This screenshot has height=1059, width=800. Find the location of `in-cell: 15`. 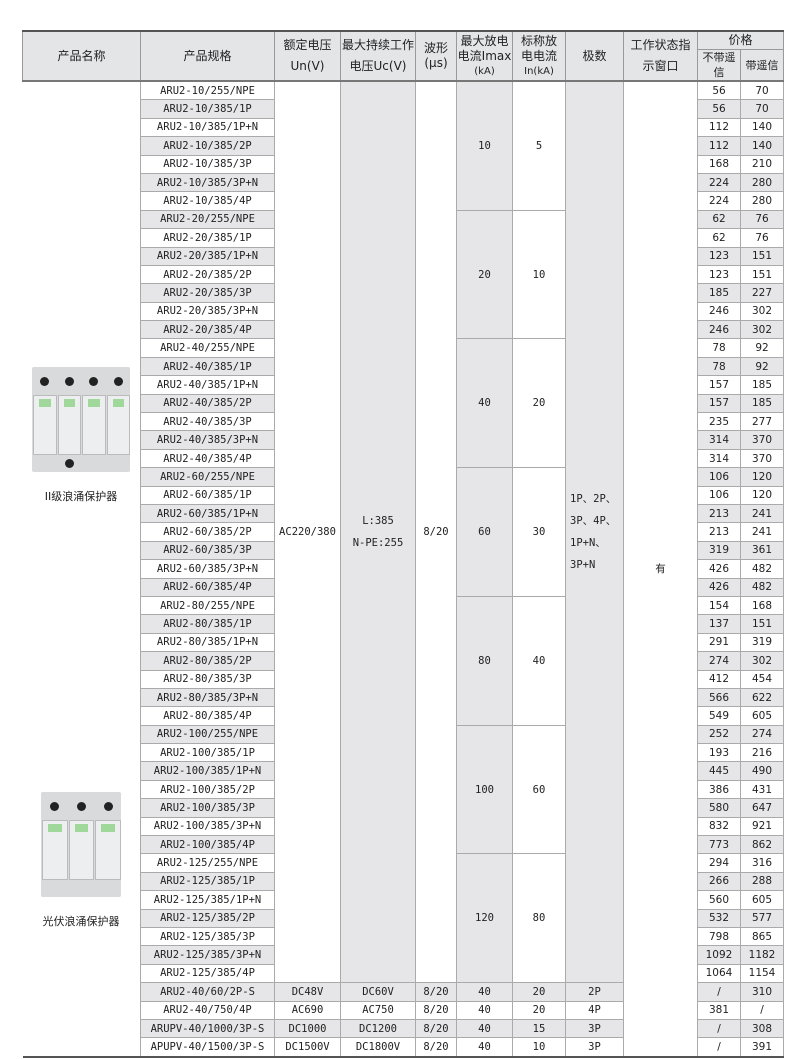

in-cell: 15 is located at coordinates (539, 1028).